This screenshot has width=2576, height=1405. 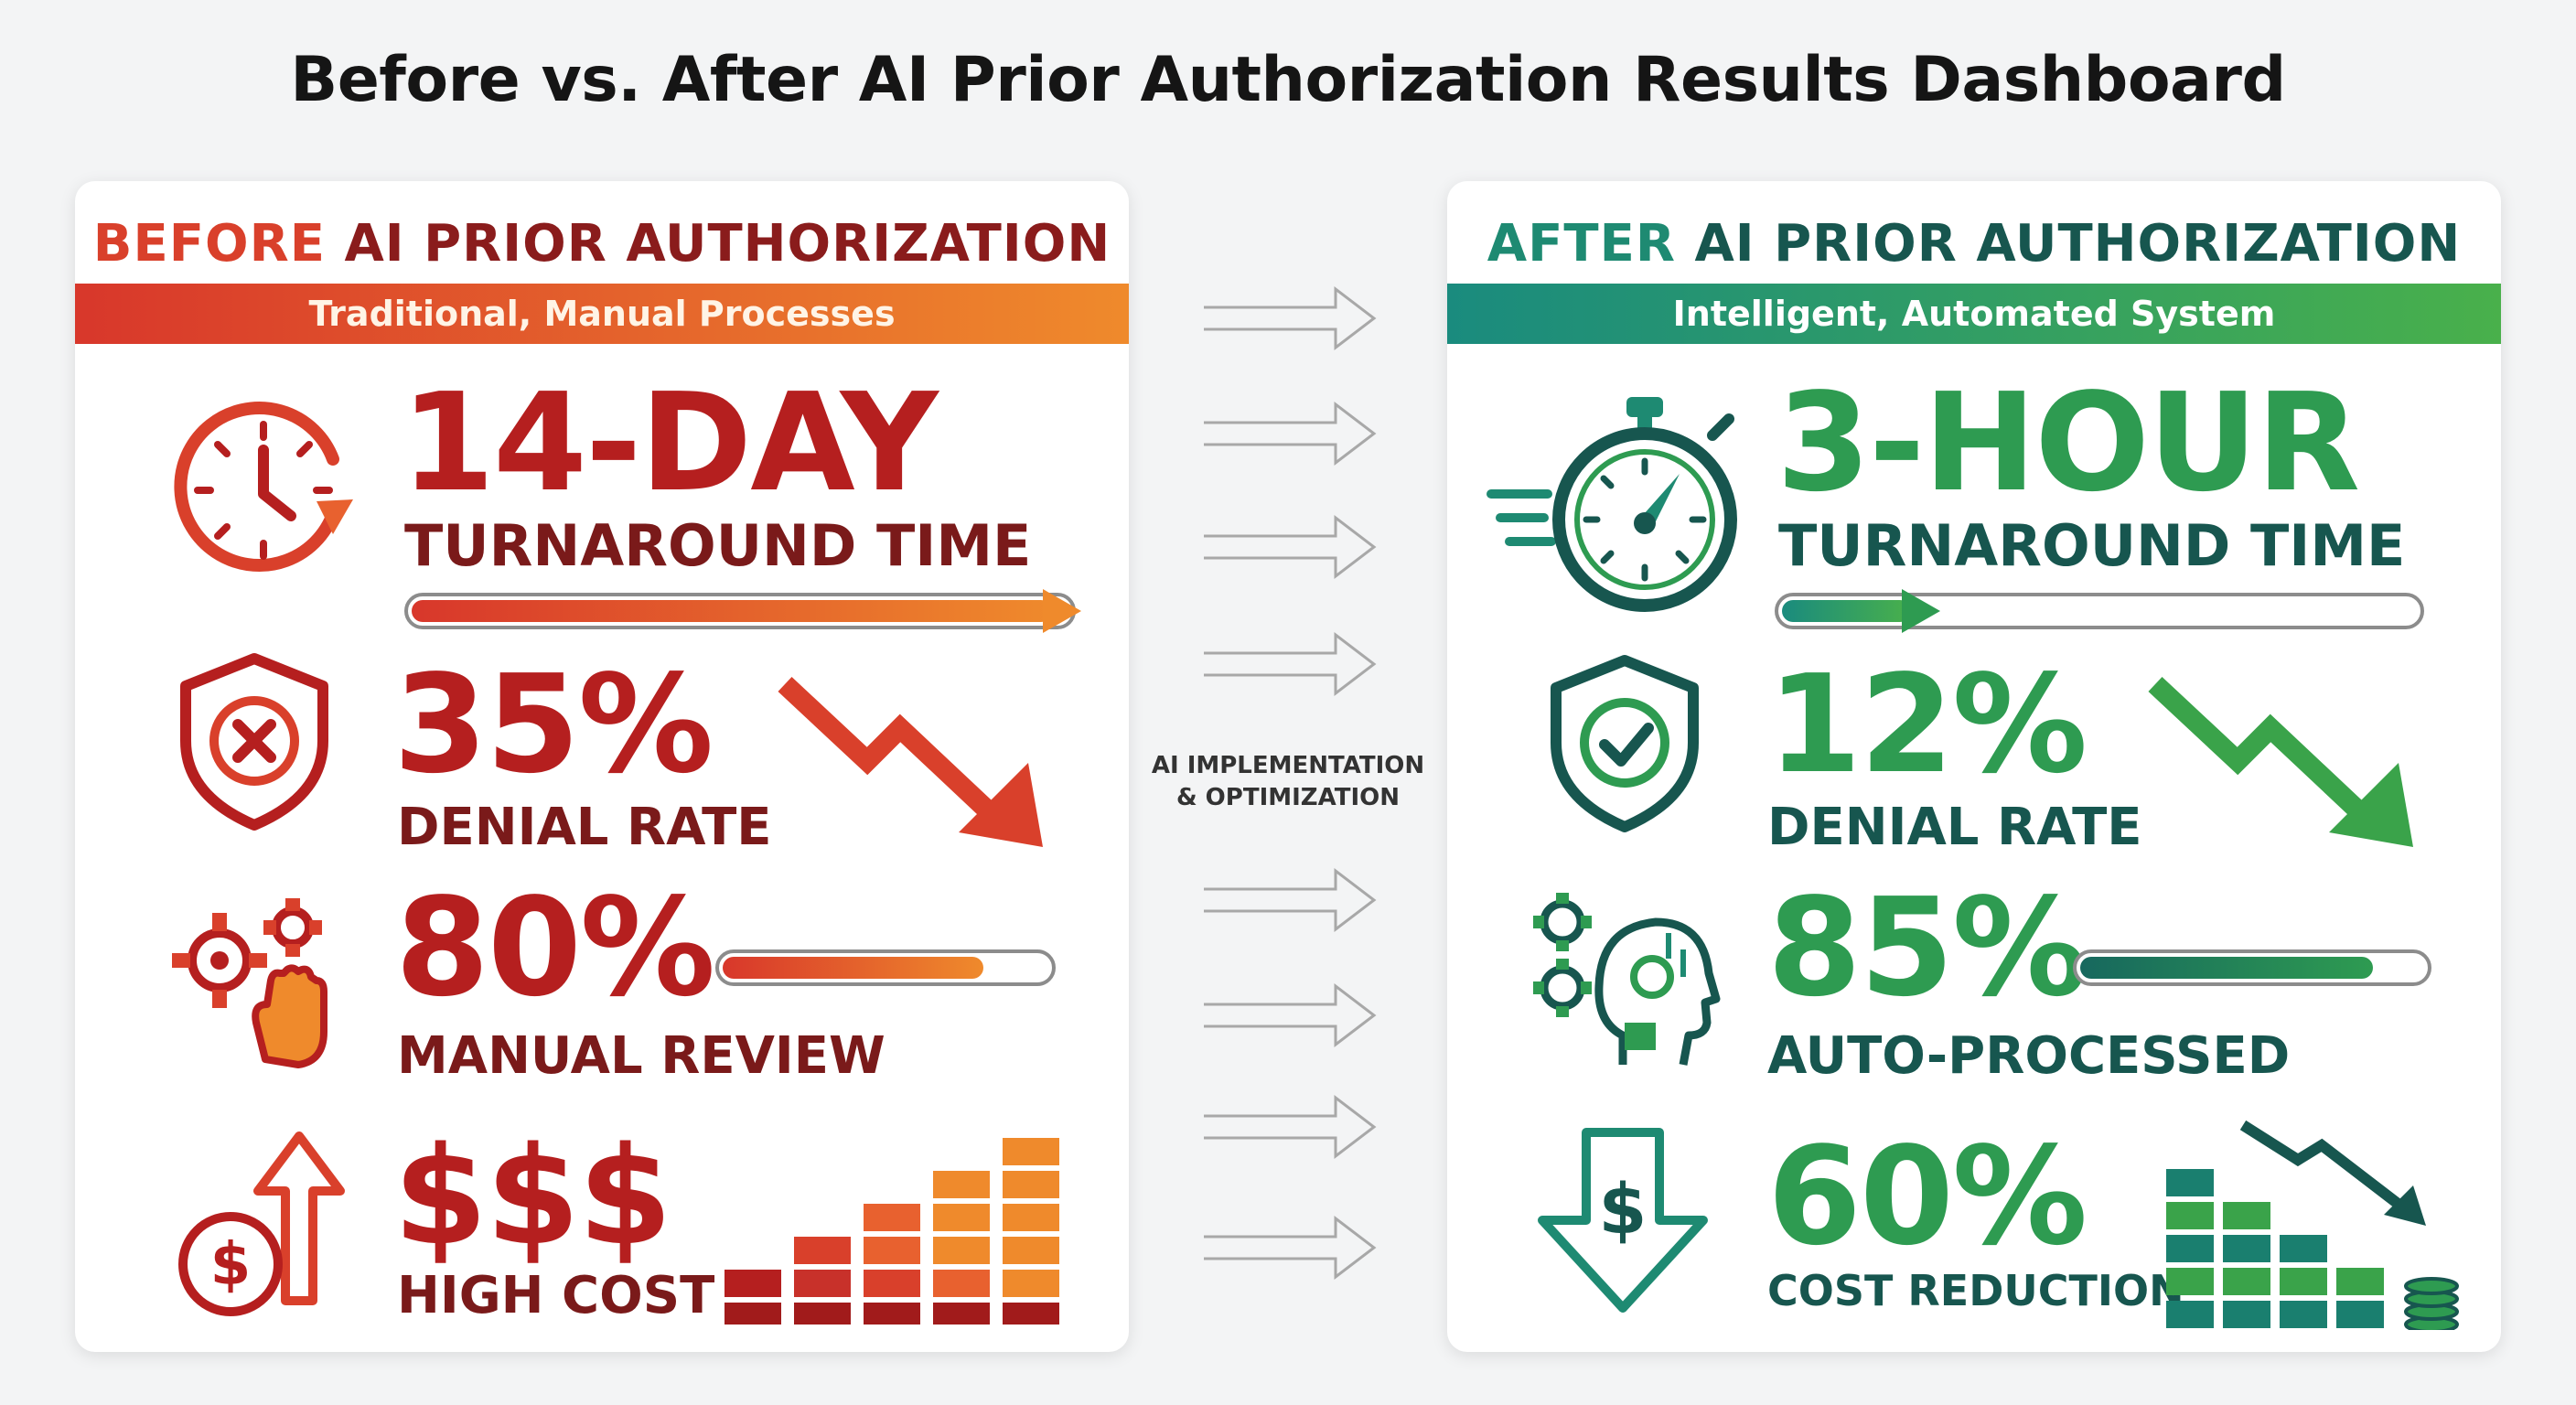 What do you see at coordinates (533, 1196) in the screenshot?
I see `before-cost-value: $$$` at bounding box center [533, 1196].